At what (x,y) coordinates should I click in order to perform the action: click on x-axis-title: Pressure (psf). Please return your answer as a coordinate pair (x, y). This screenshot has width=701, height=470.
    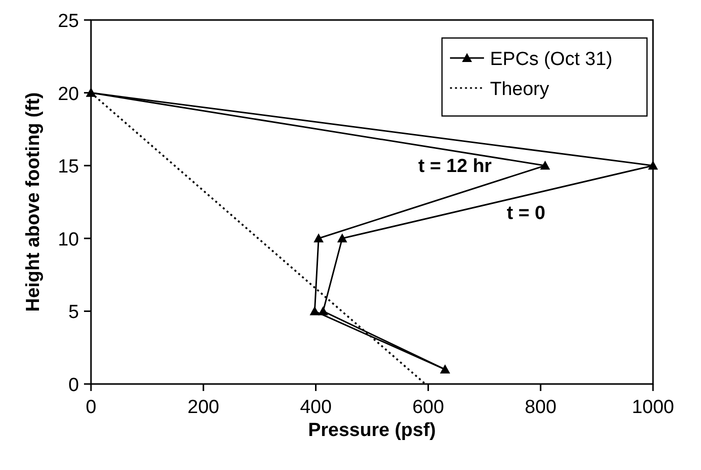
    Looking at the image, I should click on (372, 430).